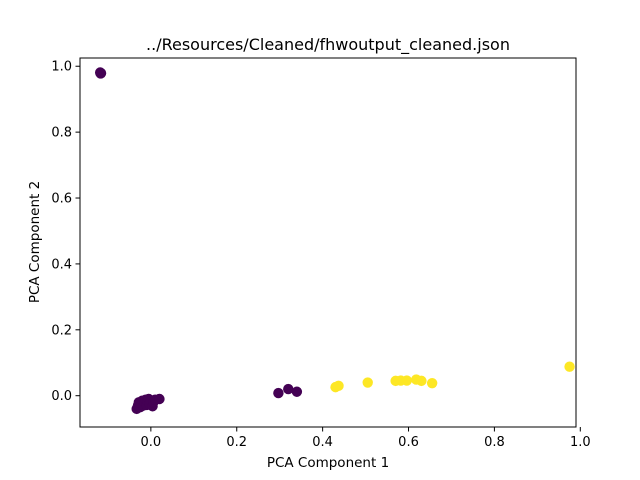 The height and width of the screenshot is (480, 640). I want to click on x-tick-label: 0.6, so click(408, 442).